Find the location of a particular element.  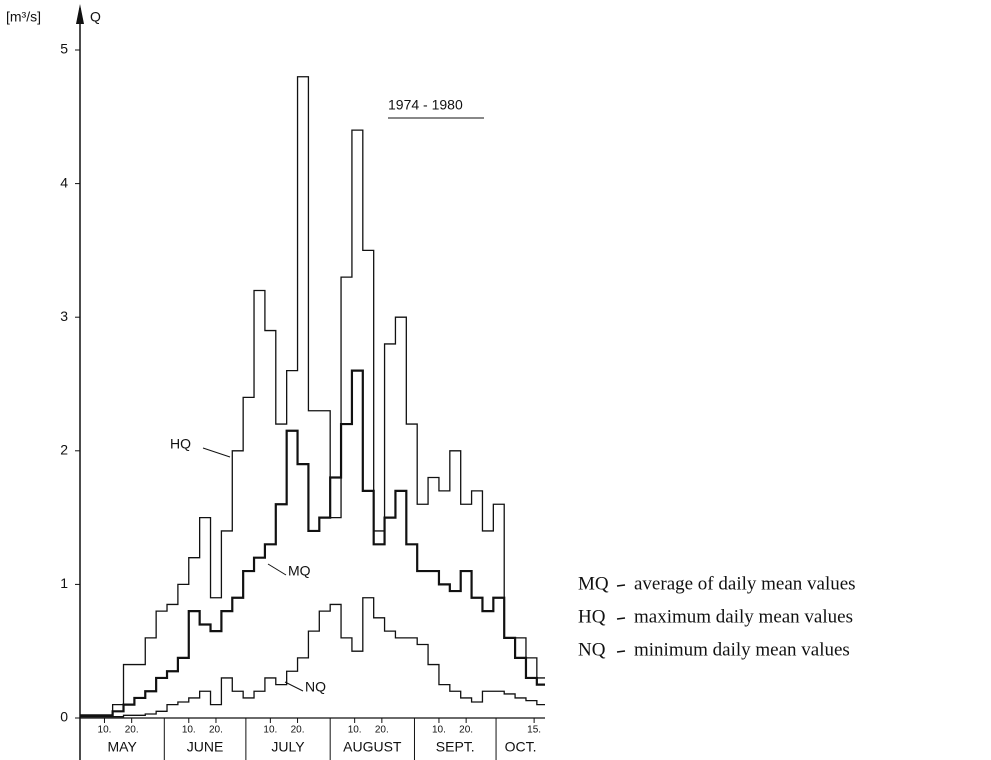

series-line is located at coordinates (312, 657).